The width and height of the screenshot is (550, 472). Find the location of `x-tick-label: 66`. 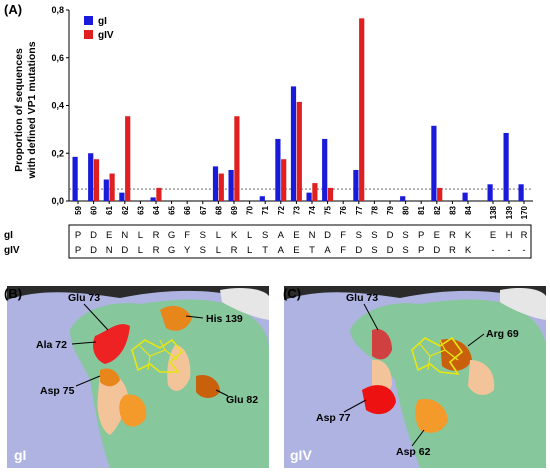

x-tick-label: 66 is located at coordinates (187, 209).